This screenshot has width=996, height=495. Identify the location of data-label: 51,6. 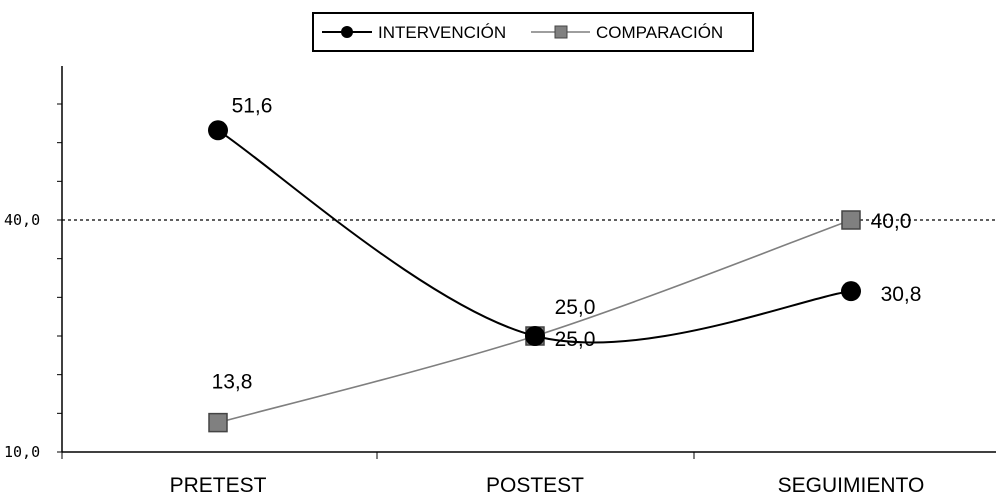
(252, 105).